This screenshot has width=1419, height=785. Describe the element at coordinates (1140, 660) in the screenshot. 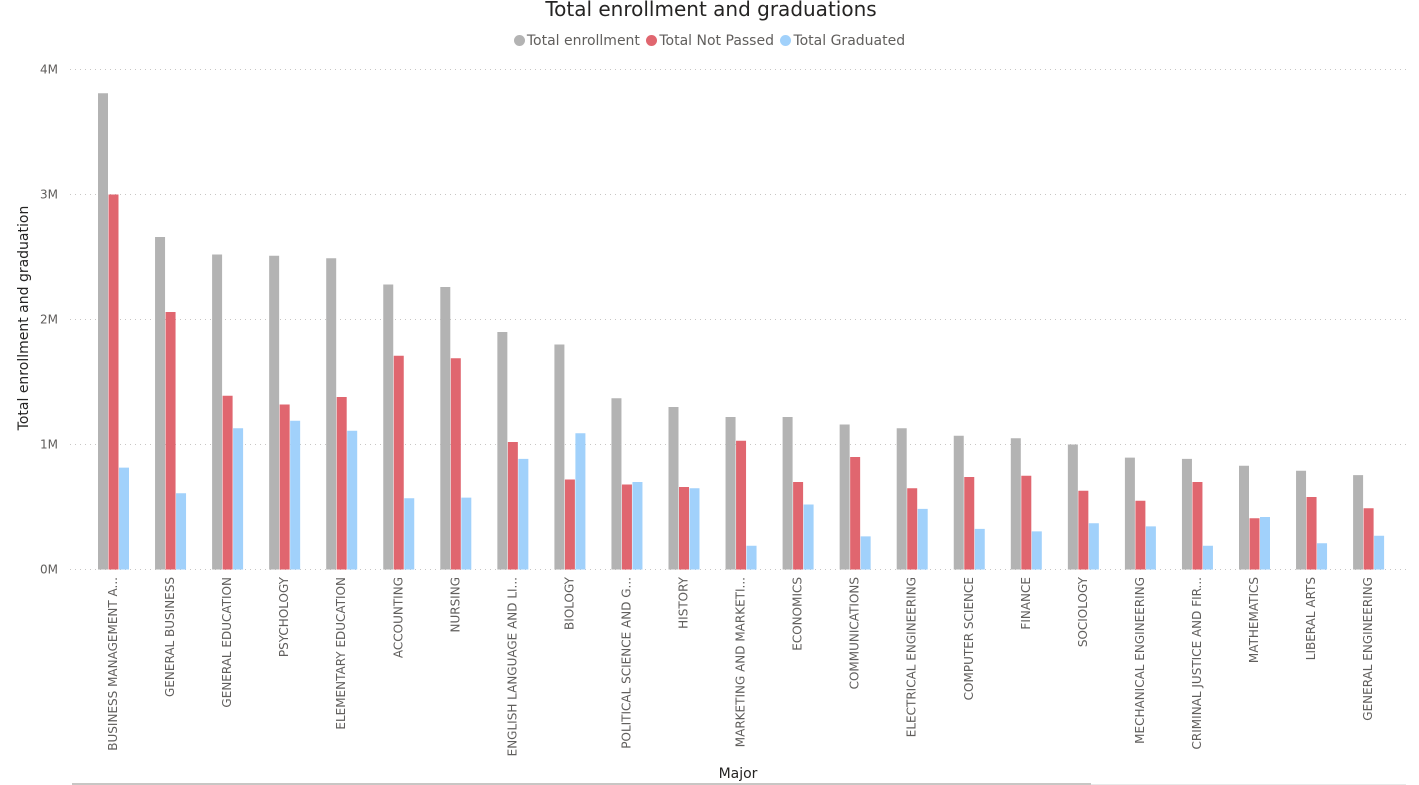

I see `x-category-label: MECHANICAL ENGINEERING` at that location.